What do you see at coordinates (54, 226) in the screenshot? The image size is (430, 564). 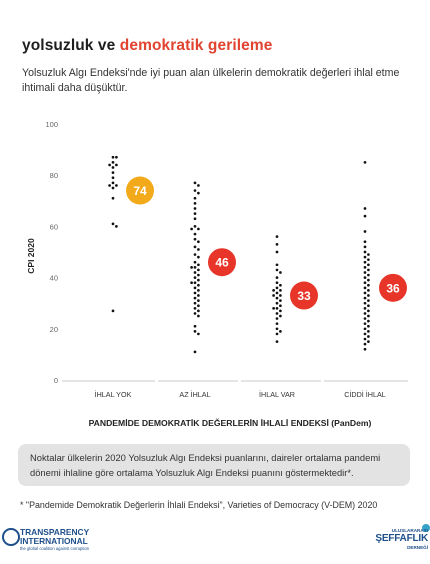 I see `y-tick-label: 60` at bounding box center [54, 226].